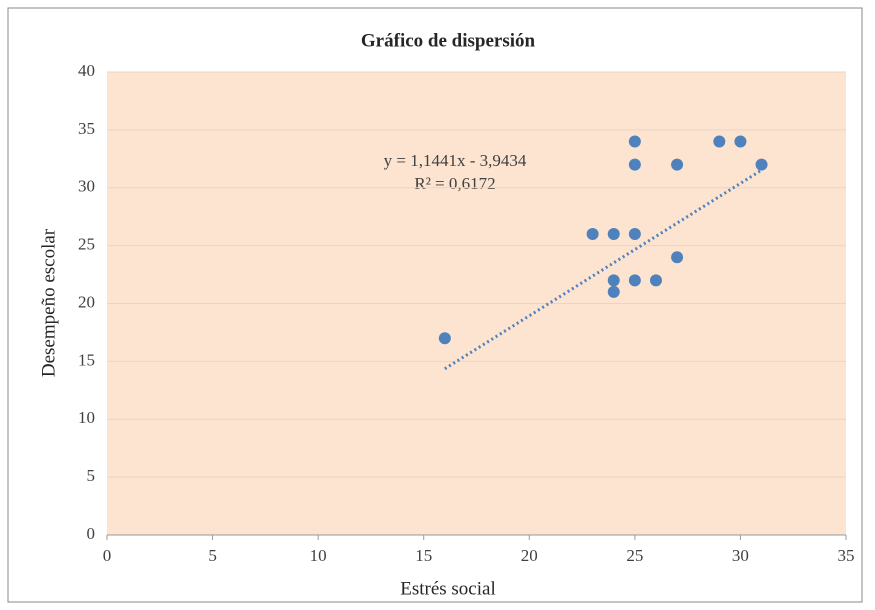 The image size is (875, 610). What do you see at coordinates (86, 70) in the screenshot?
I see `y-tick-label: 40` at bounding box center [86, 70].